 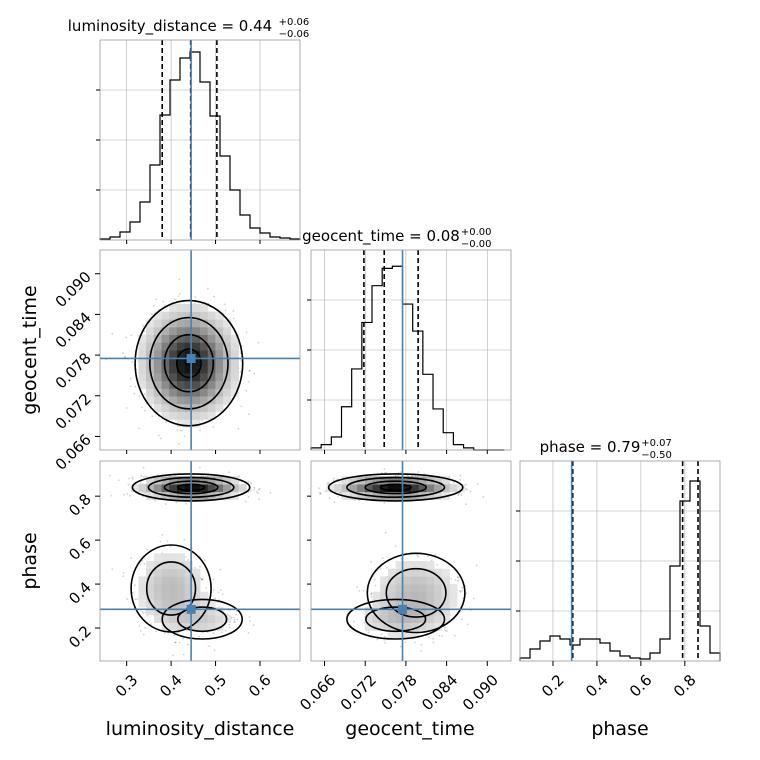 What do you see at coordinates (80, 637) in the screenshot?
I see `y-tick-label-luminosity-distance-vs-phase-0: 0.2` at bounding box center [80, 637].